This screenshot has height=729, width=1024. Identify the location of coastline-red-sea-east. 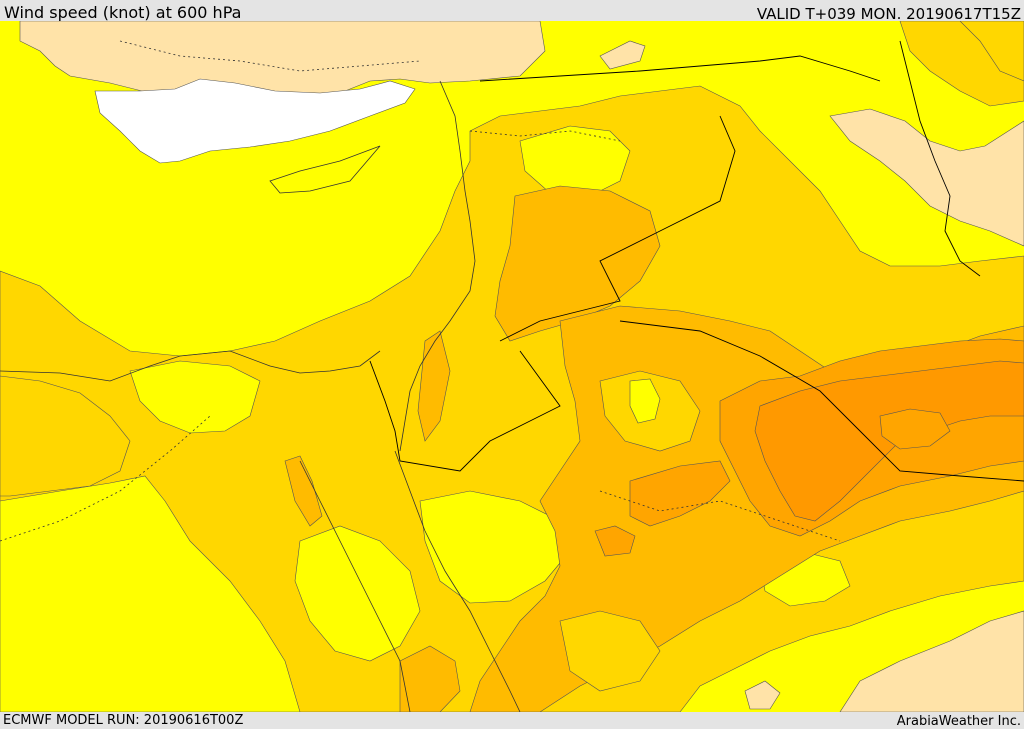
(457, 581).